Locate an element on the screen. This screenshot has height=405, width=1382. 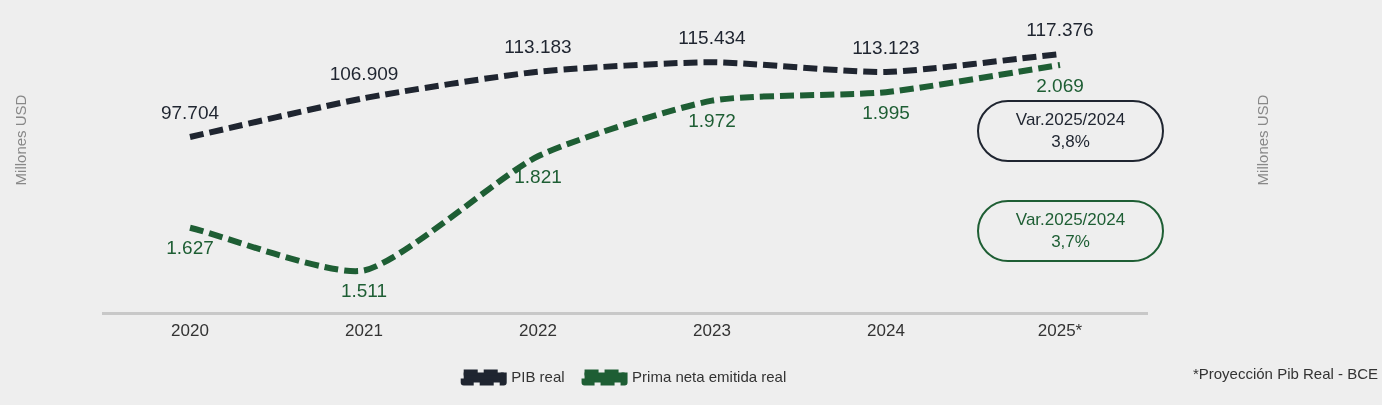
data-label: 117.376 is located at coordinates (1060, 29).